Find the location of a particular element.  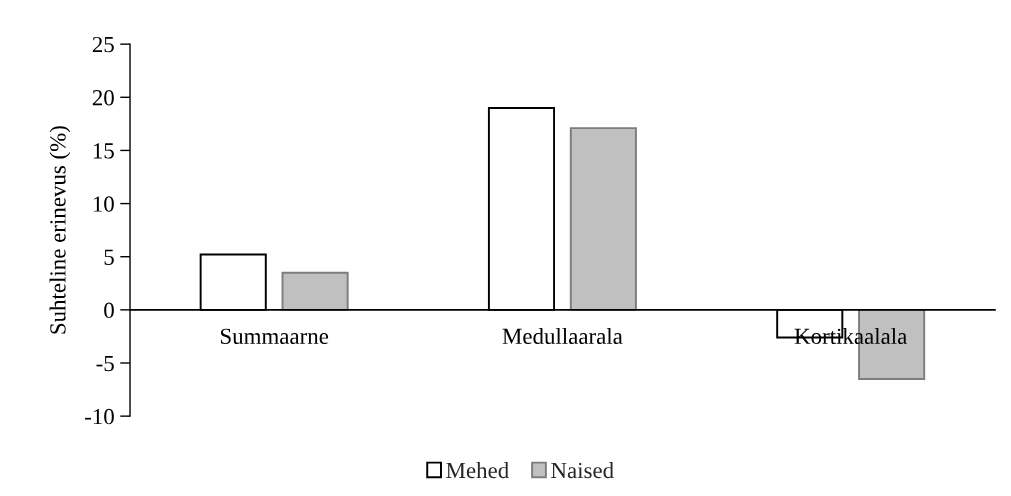

y-tick-label: 10 is located at coordinates (103, 204).